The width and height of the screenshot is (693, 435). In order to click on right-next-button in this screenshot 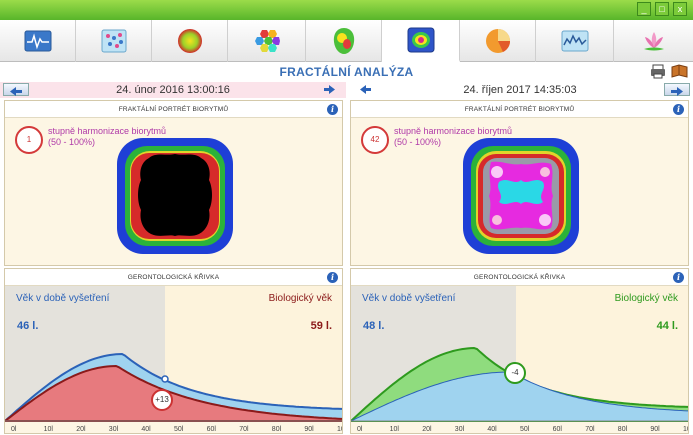, I will do `click(677, 89)`.